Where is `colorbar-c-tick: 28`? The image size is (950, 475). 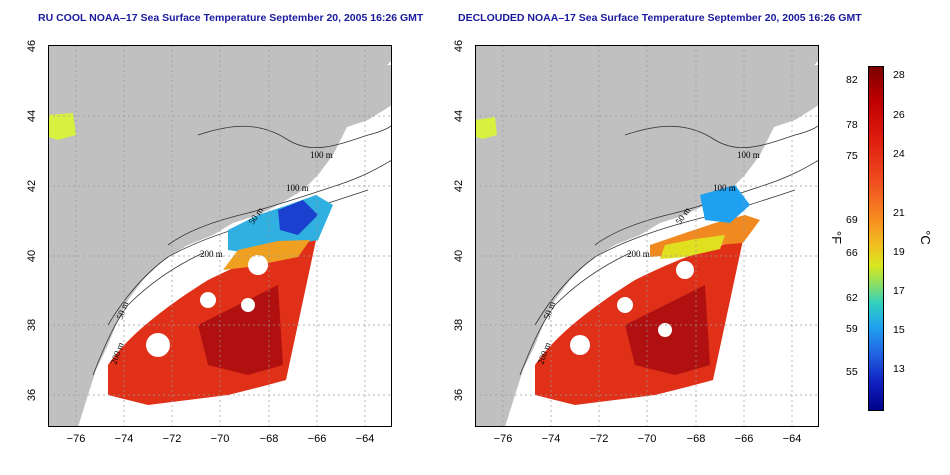 colorbar-c-tick: 28 is located at coordinates (899, 75).